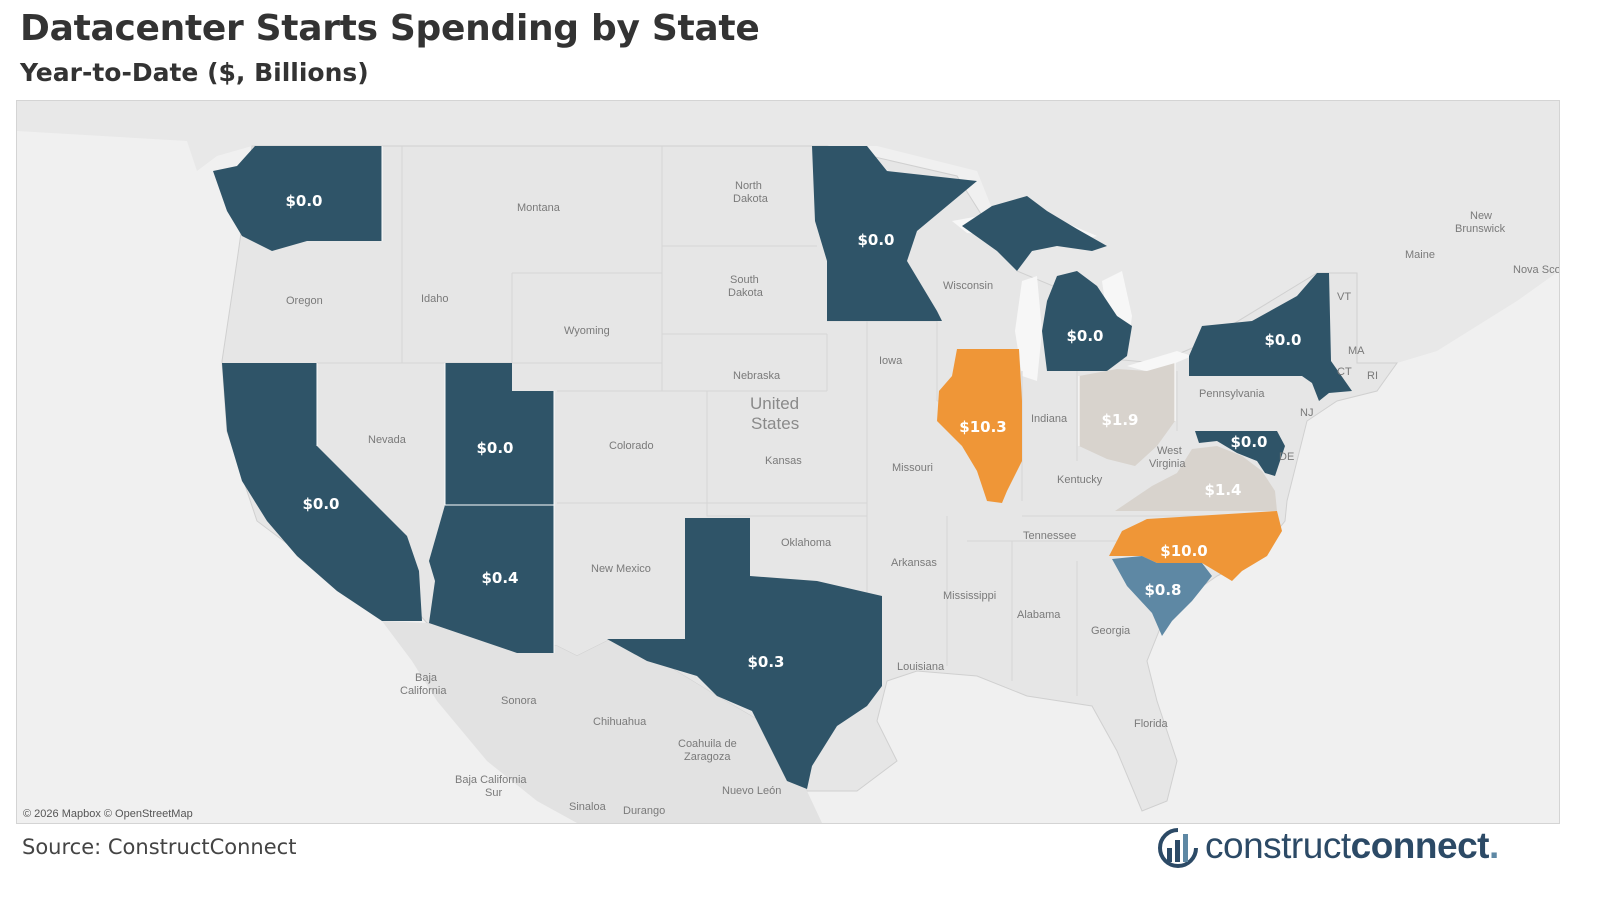  What do you see at coordinates (304, 301) in the screenshot?
I see `place-label: Oregon` at bounding box center [304, 301].